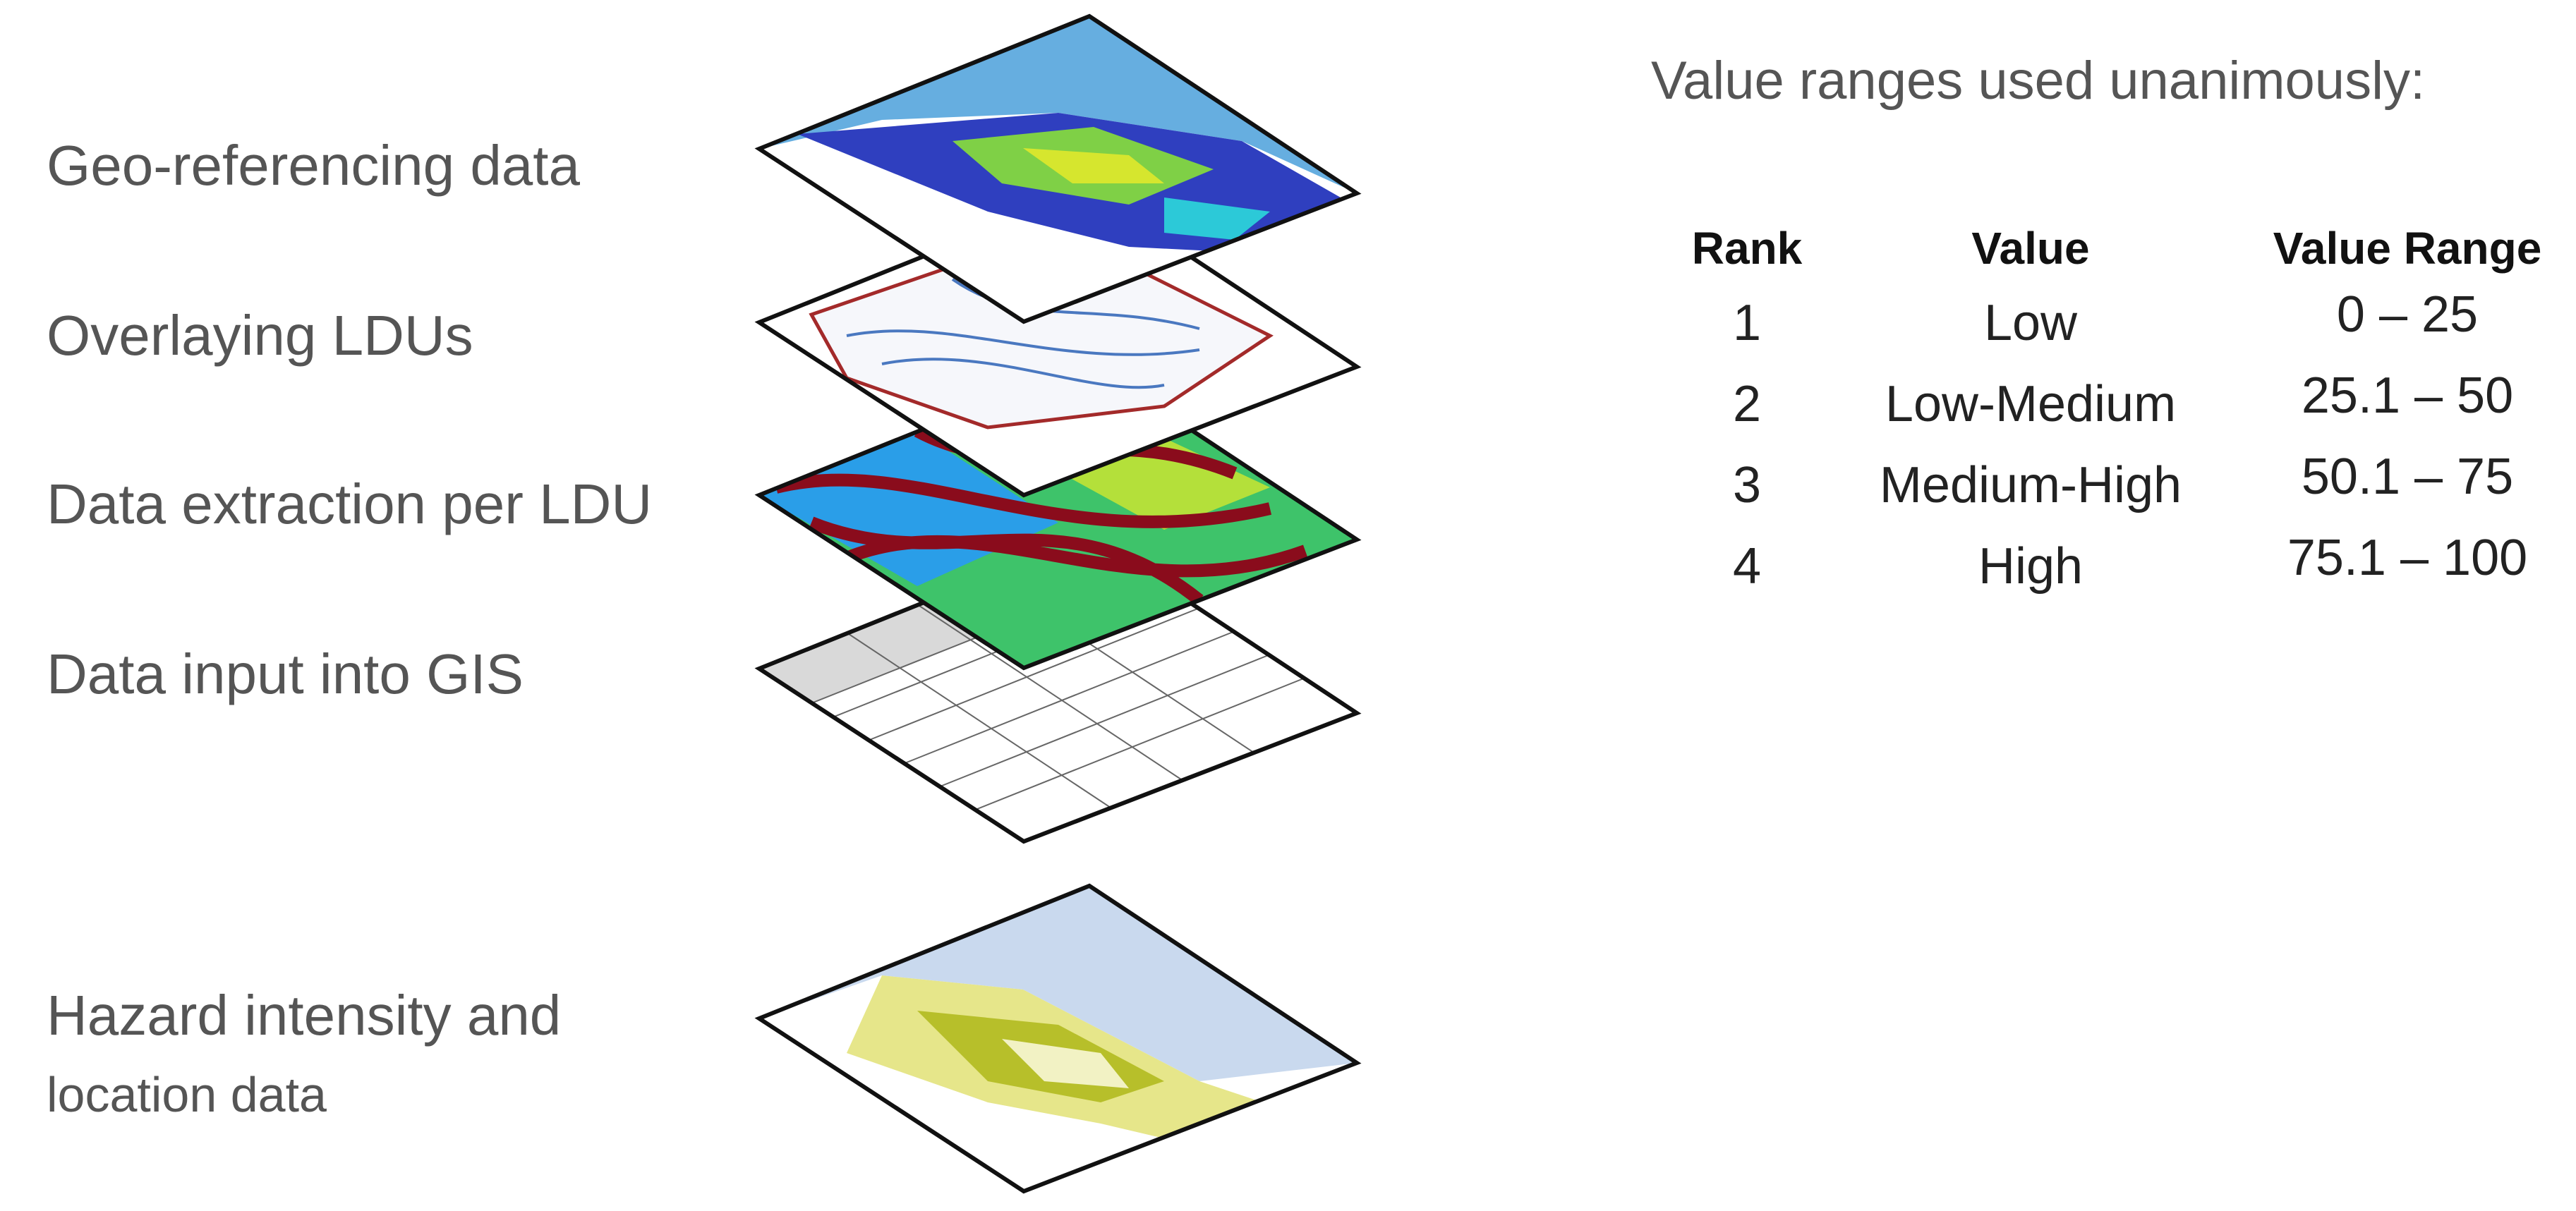 The image size is (2576, 1211). What do you see at coordinates (285, 674) in the screenshot?
I see `step-label: Data input into GIS` at bounding box center [285, 674].